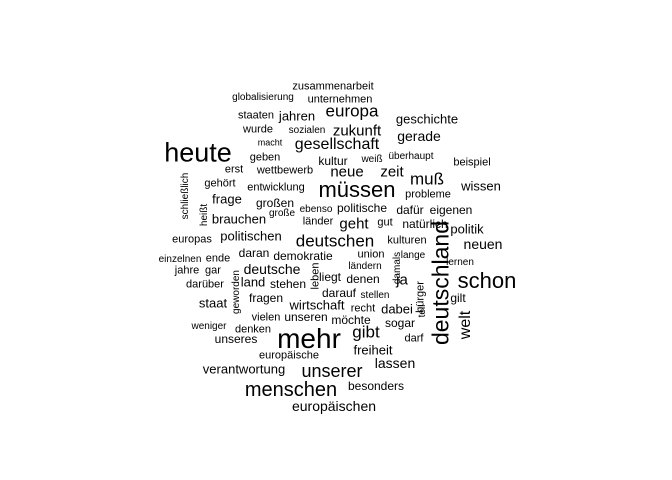 The image size is (672, 480). What do you see at coordinates (209, 326) in the screenshot?
I see `word-weniger: weniger` at bounding box center [209, 326].